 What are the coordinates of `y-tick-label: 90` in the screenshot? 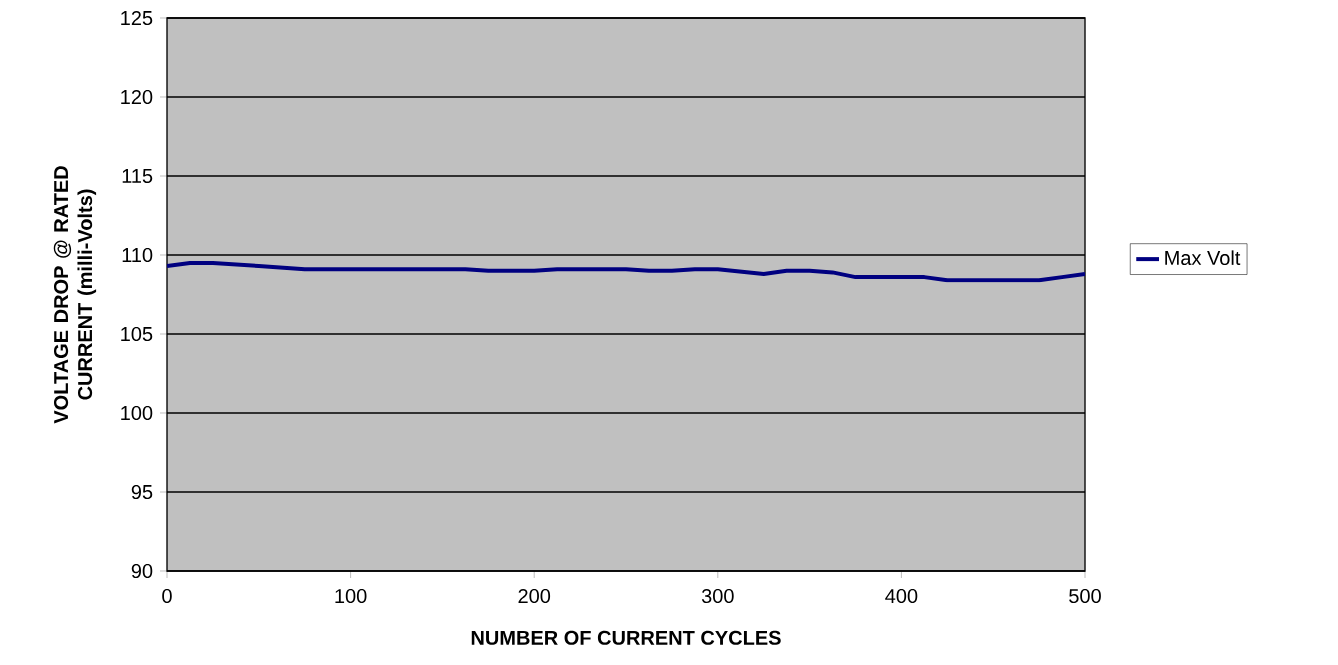 It's located at (142, 571).